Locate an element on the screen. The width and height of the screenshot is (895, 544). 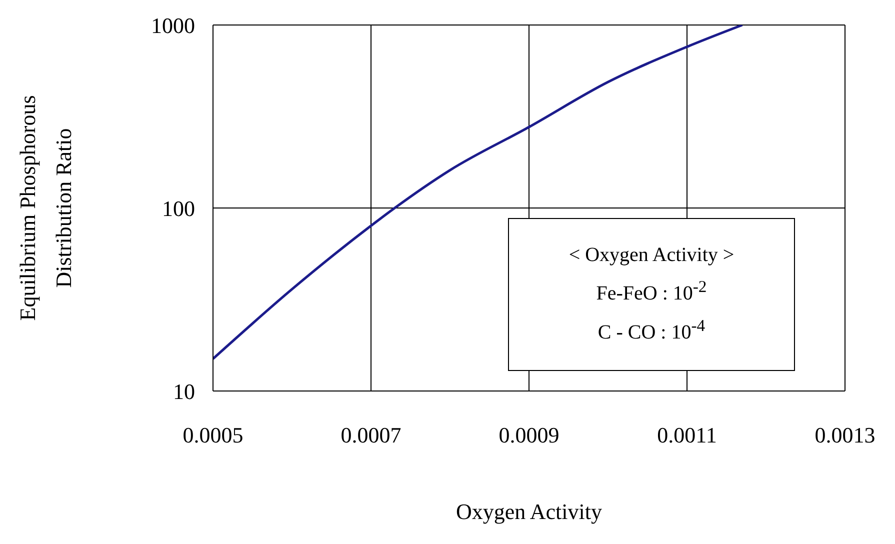
annotation: C - CO : 10$^{-4}$ is located at coordinates (652, 330).